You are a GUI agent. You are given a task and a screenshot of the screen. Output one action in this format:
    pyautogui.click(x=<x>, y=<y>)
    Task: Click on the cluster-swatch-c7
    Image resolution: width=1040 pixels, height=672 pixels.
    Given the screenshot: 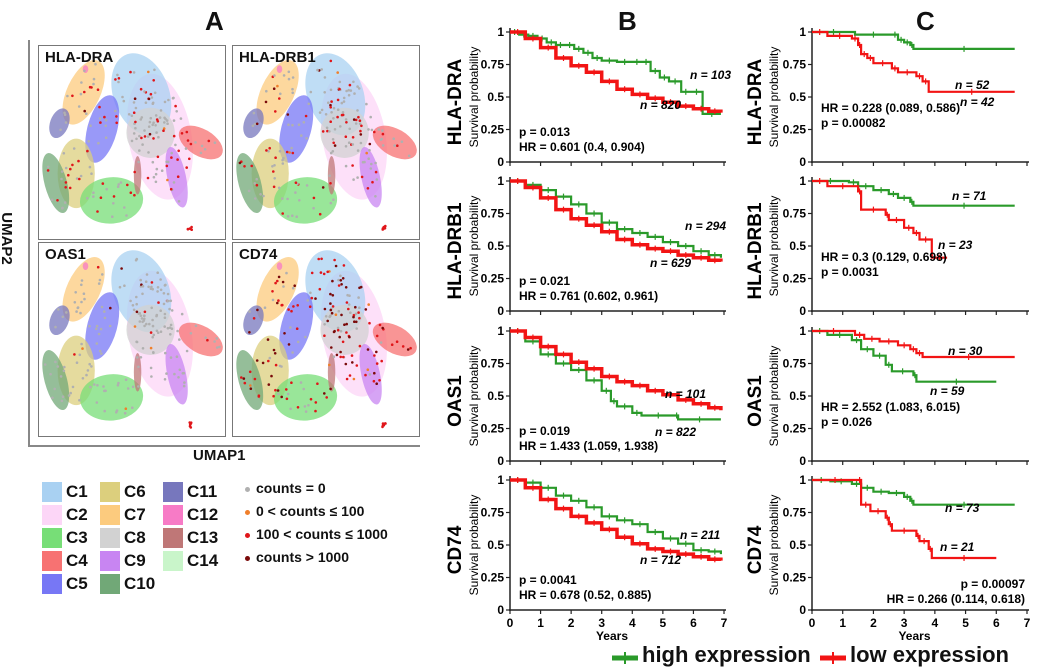 What is the action you would take?
    pyautogui.click(x=110, y=515)
    